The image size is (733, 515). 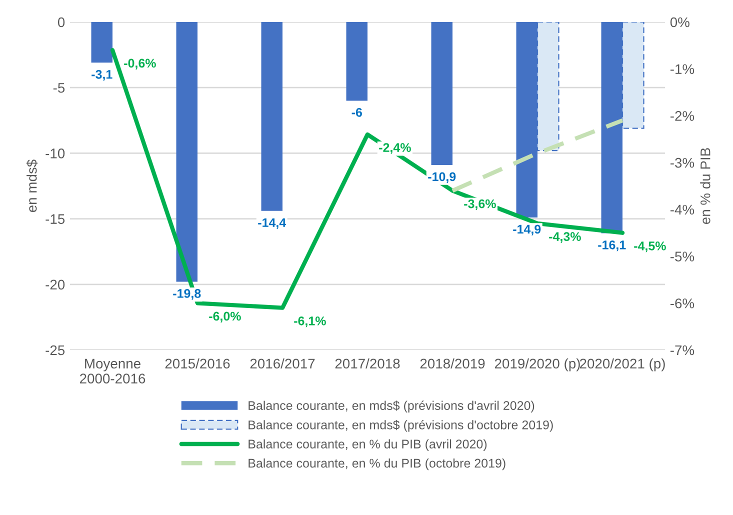 What do you see at coordinates (400, 426) in the screenshot?
I see `legend-label: Balance courante, en mds$ (prévisions d'octobre 2019)` at bounding box center [400, 426].